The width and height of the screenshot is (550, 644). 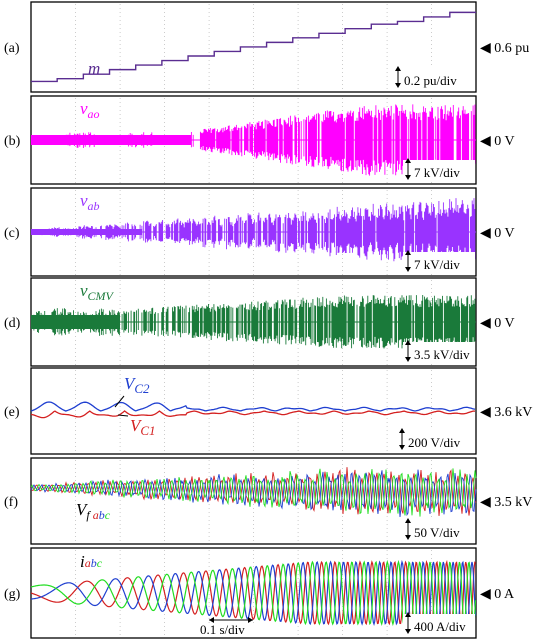 I want to click on scale-label: 400 A/div, so click(x=440, y=626).